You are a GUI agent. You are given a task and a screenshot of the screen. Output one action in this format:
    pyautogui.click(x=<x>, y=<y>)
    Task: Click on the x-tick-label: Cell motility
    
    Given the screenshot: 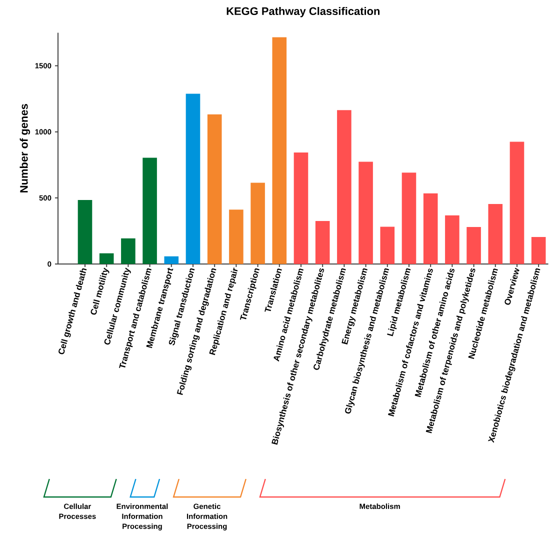 What is the action you would take?
    pyautogui.click(x=100, y=291)
    